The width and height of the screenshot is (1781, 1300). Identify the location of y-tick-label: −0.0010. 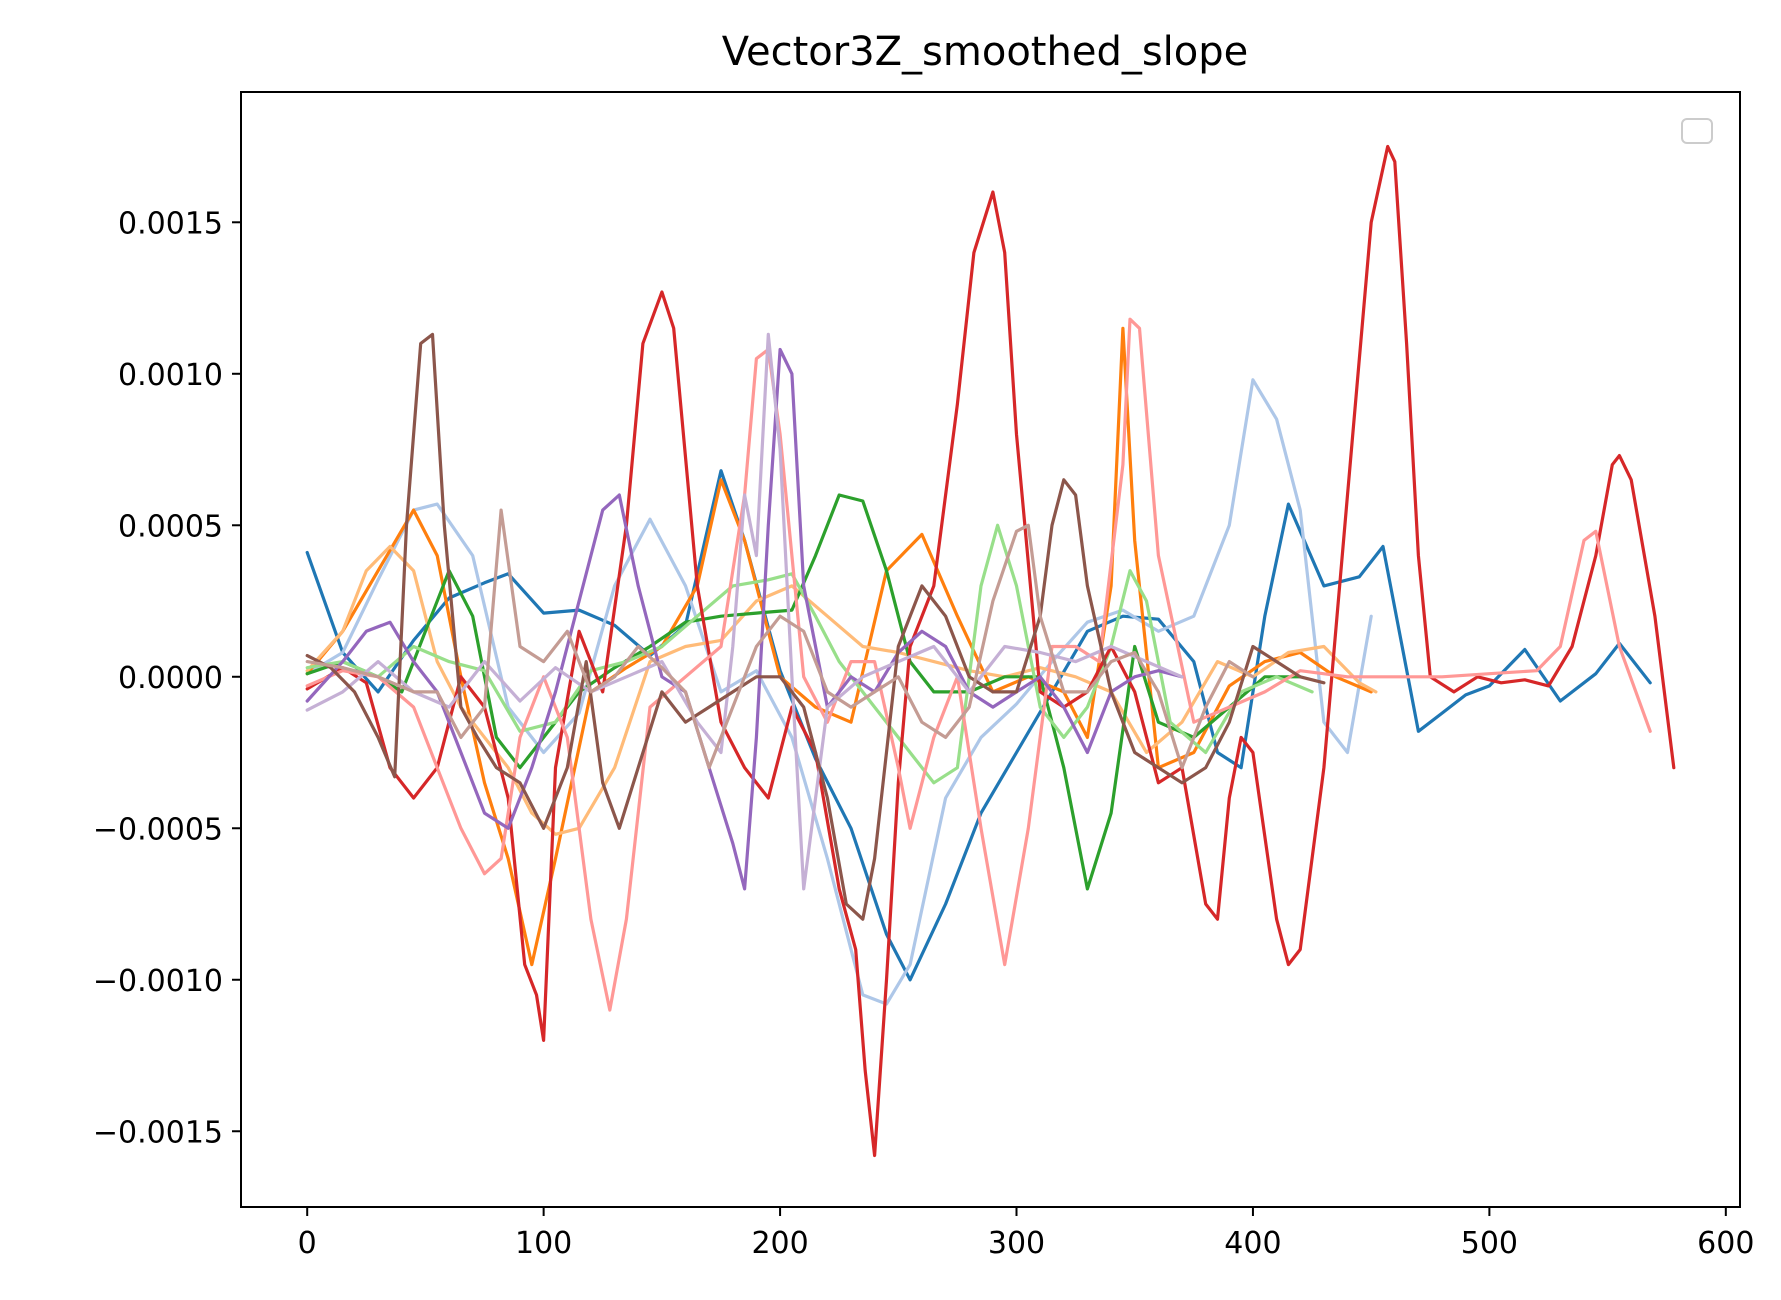
(158, 981).